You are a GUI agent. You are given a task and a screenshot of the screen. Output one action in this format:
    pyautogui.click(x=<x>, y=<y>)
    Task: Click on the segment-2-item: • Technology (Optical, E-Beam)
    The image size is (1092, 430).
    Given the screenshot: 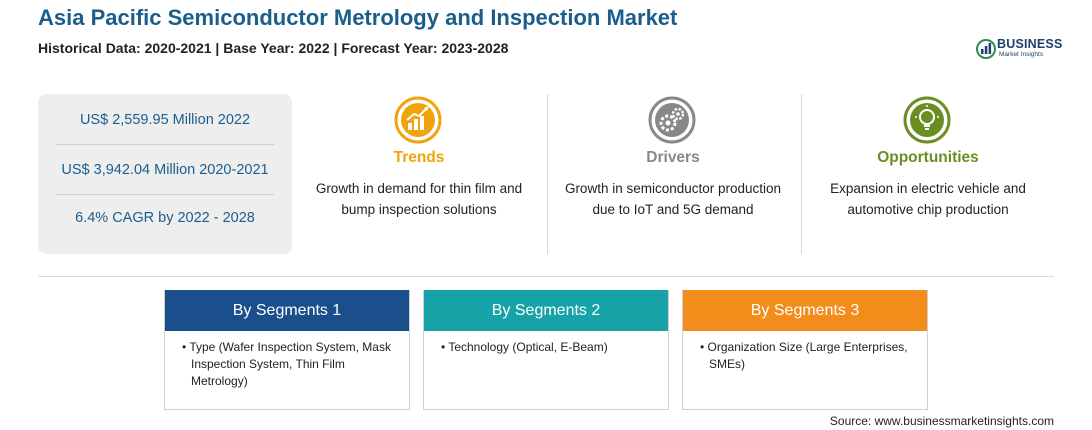 What is the action you would take?
    pyautogui.click(x=524, y=347)
    